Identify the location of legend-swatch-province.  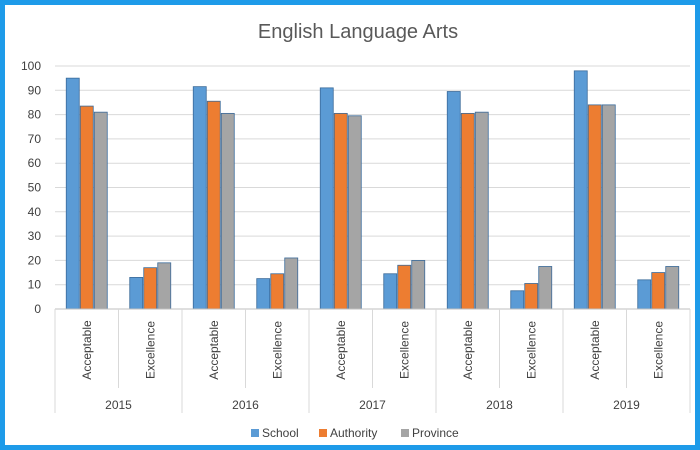
(405, 433).